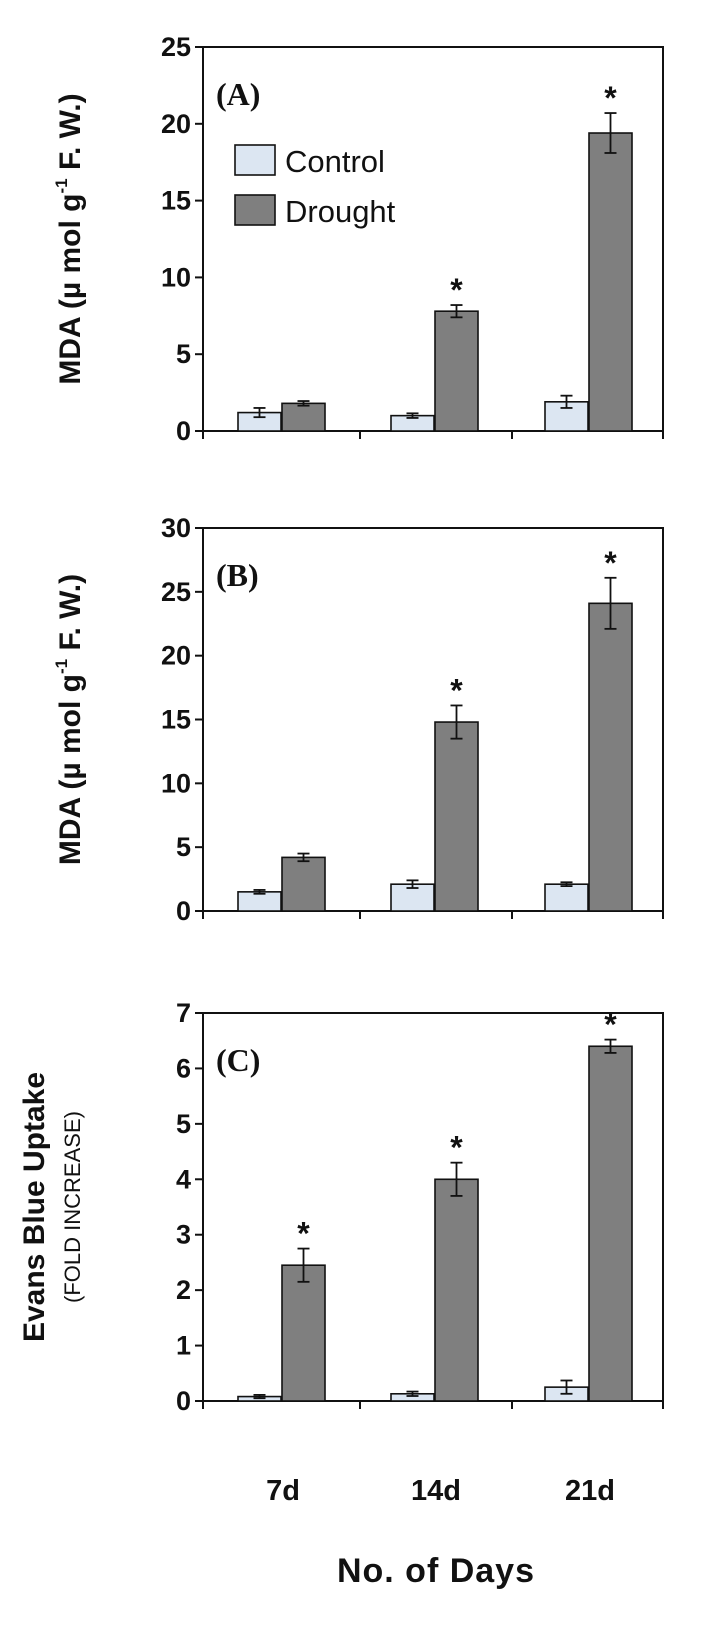 Image resolution: width=718 pixels, height=1639 pixels. What do you see at coordinates (183, 1068) in the screenshot?
I see `y-tick-label: 6` at bounding box center [183, 1068].